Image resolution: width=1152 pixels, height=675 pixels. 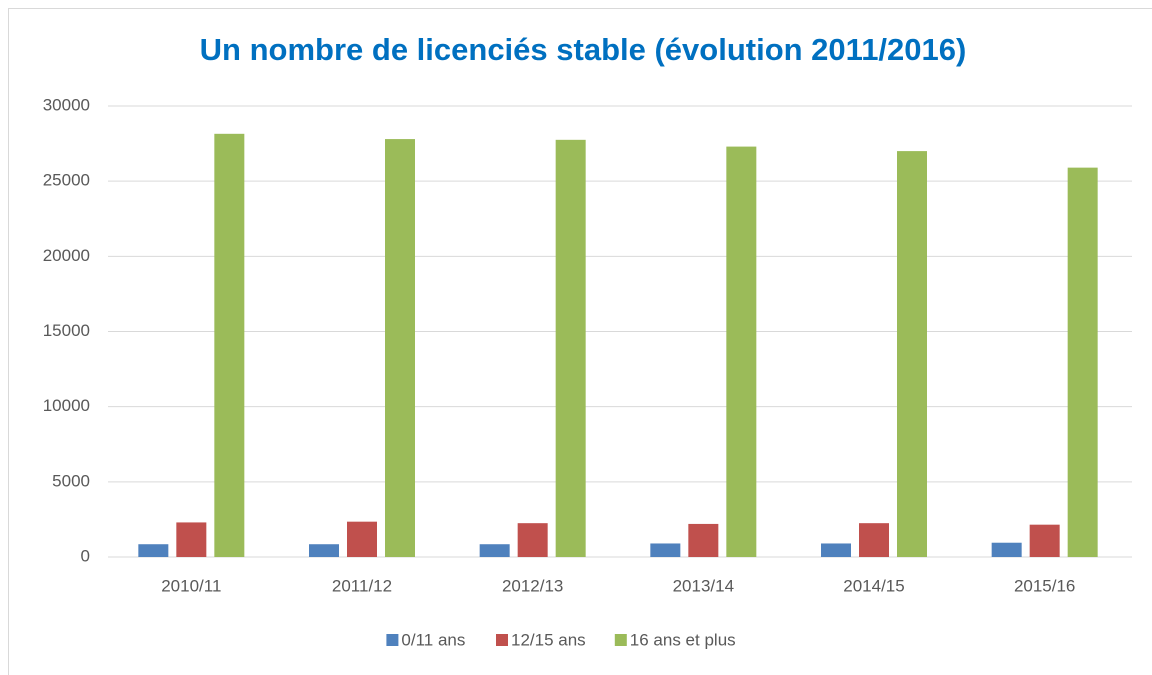 What do you see at coordinates (548, 639) in the screenshot?
I see `legend-label: 12/15 ans` at bounding box center [548, 639].